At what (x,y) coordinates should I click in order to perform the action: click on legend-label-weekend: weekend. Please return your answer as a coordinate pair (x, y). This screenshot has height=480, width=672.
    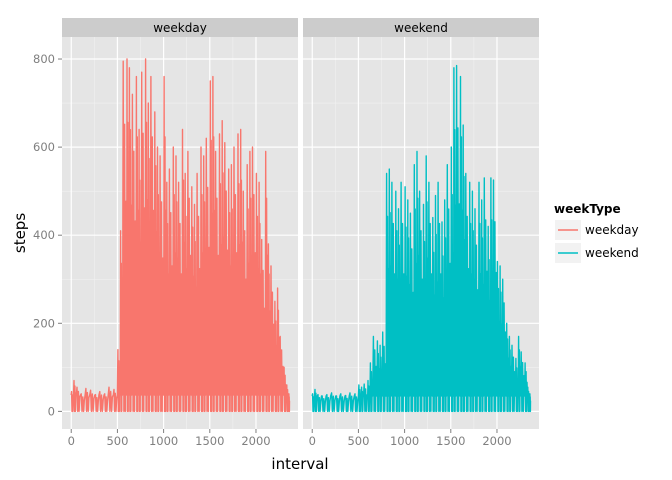
    Looking at the image, I should click on (612, 253).